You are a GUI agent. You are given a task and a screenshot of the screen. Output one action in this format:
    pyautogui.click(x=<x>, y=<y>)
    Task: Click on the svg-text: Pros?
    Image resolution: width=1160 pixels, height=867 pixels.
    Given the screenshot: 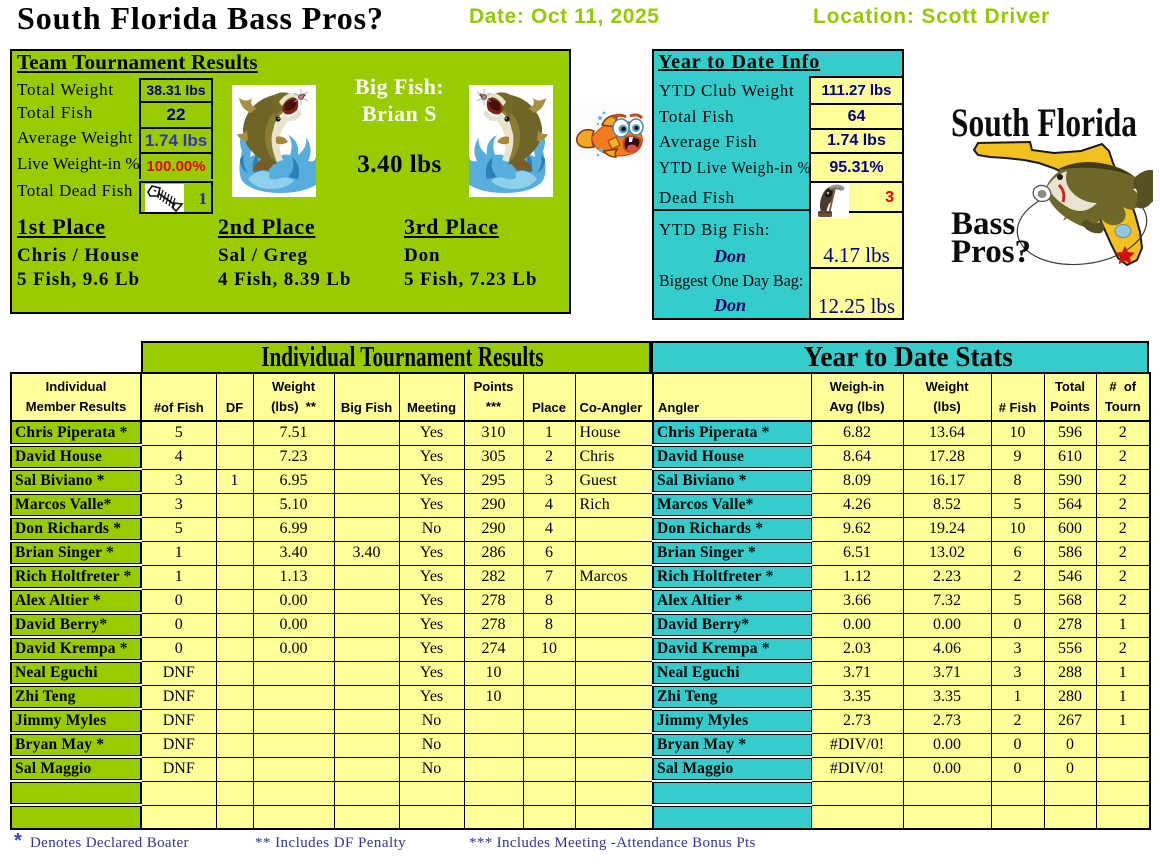 What is the action you would take?
    pyautogui.click(x=991, y=252)
    